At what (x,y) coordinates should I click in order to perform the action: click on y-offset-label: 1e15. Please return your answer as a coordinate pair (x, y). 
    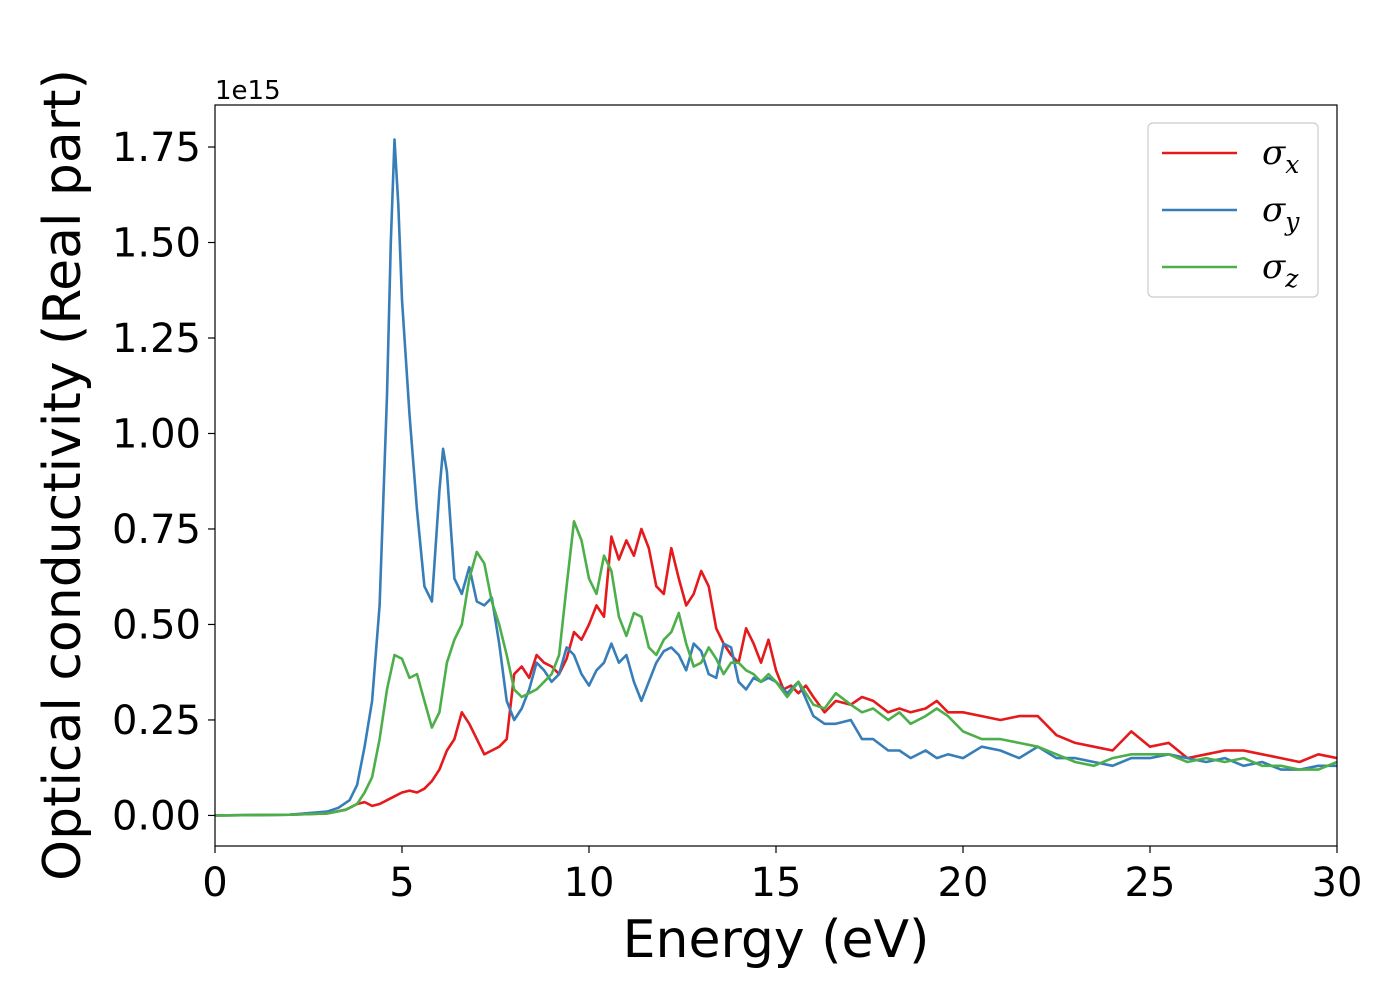
    Looking at the image, I should click on (248, 91).